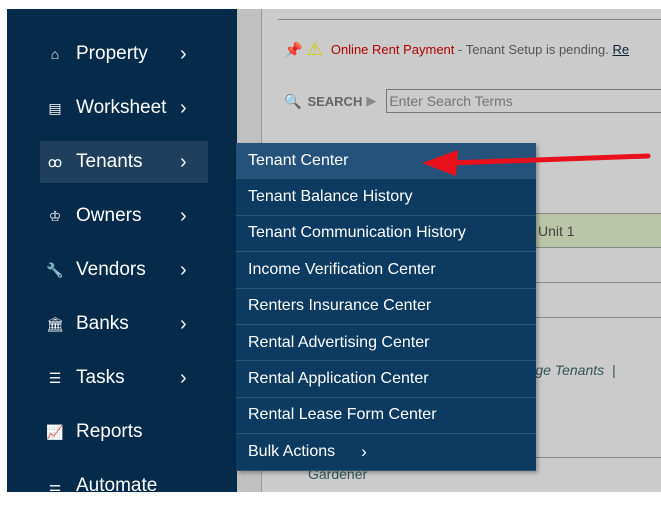  What do you see at coordinates (338, 379) in the screenshot?
I see `menu-item-label: Rental Application Center` at bounding box center [338, 379].